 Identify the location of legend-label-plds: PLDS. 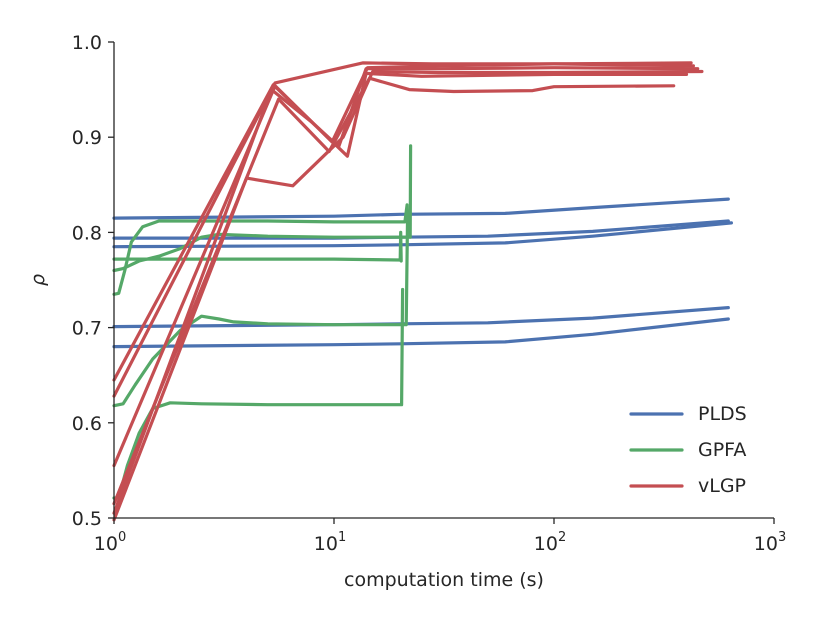
(722, 414).